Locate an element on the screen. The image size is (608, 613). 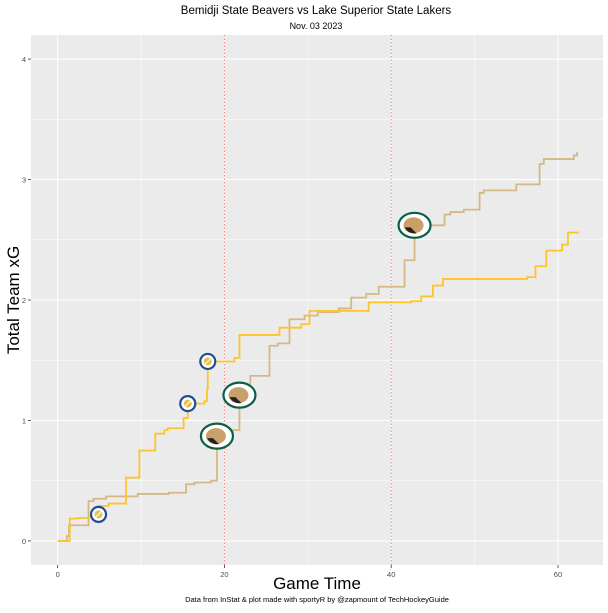
x-tick-label: 20 is located at coordinates (224, 574).